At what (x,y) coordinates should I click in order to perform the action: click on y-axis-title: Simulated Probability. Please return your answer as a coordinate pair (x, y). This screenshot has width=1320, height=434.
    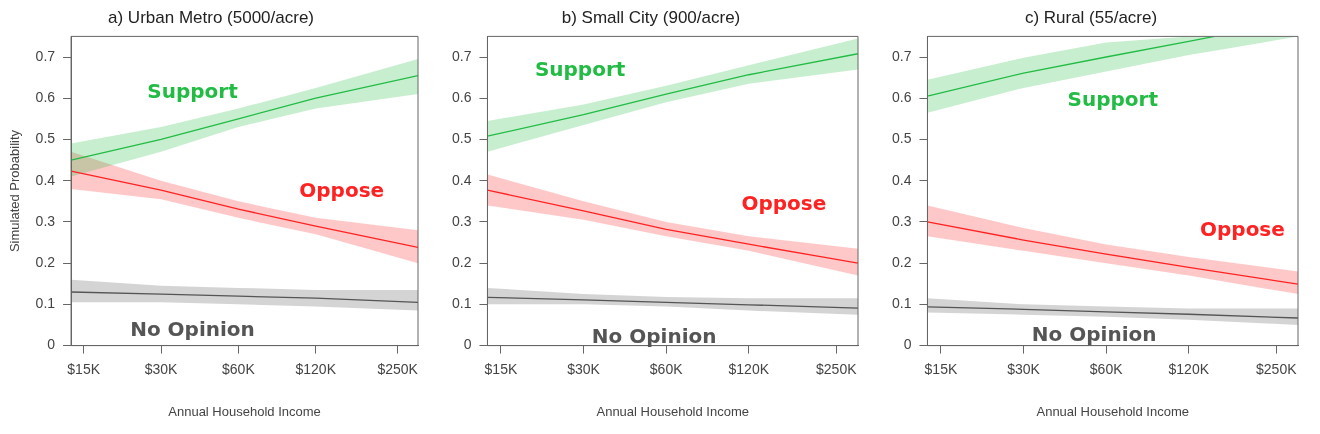
    Looking at the image, I should click on (15, 191).